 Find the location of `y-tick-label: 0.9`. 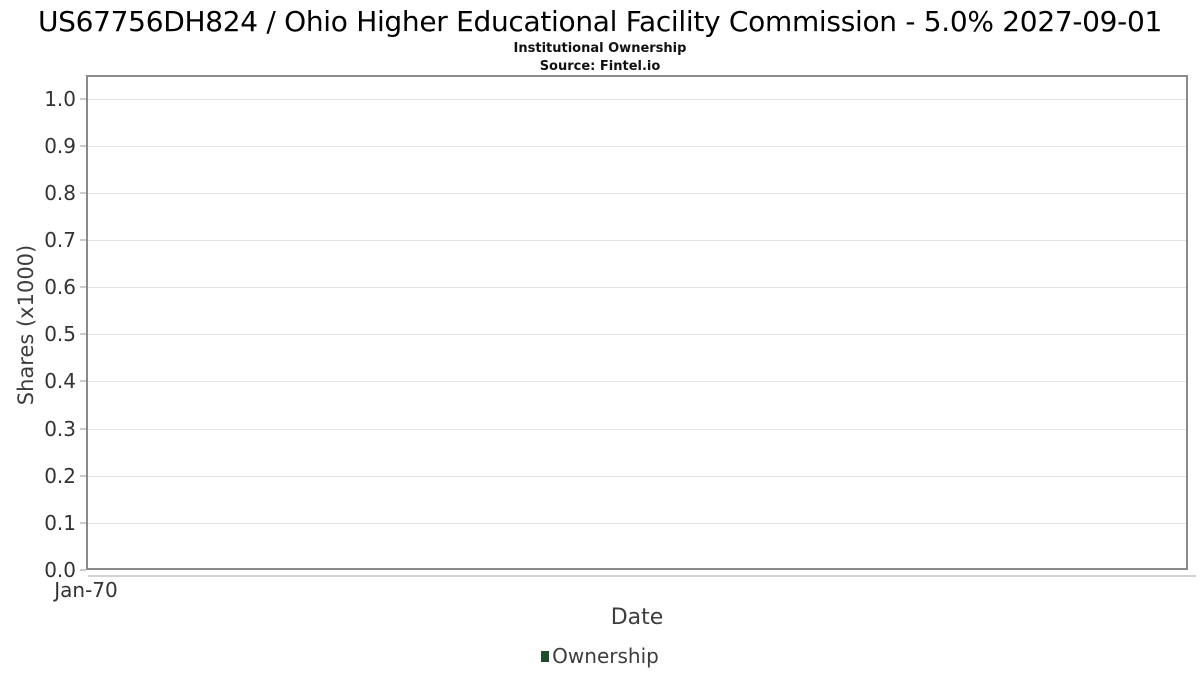

y-tick-label: 0.9 is located at coordinates (60, 146).